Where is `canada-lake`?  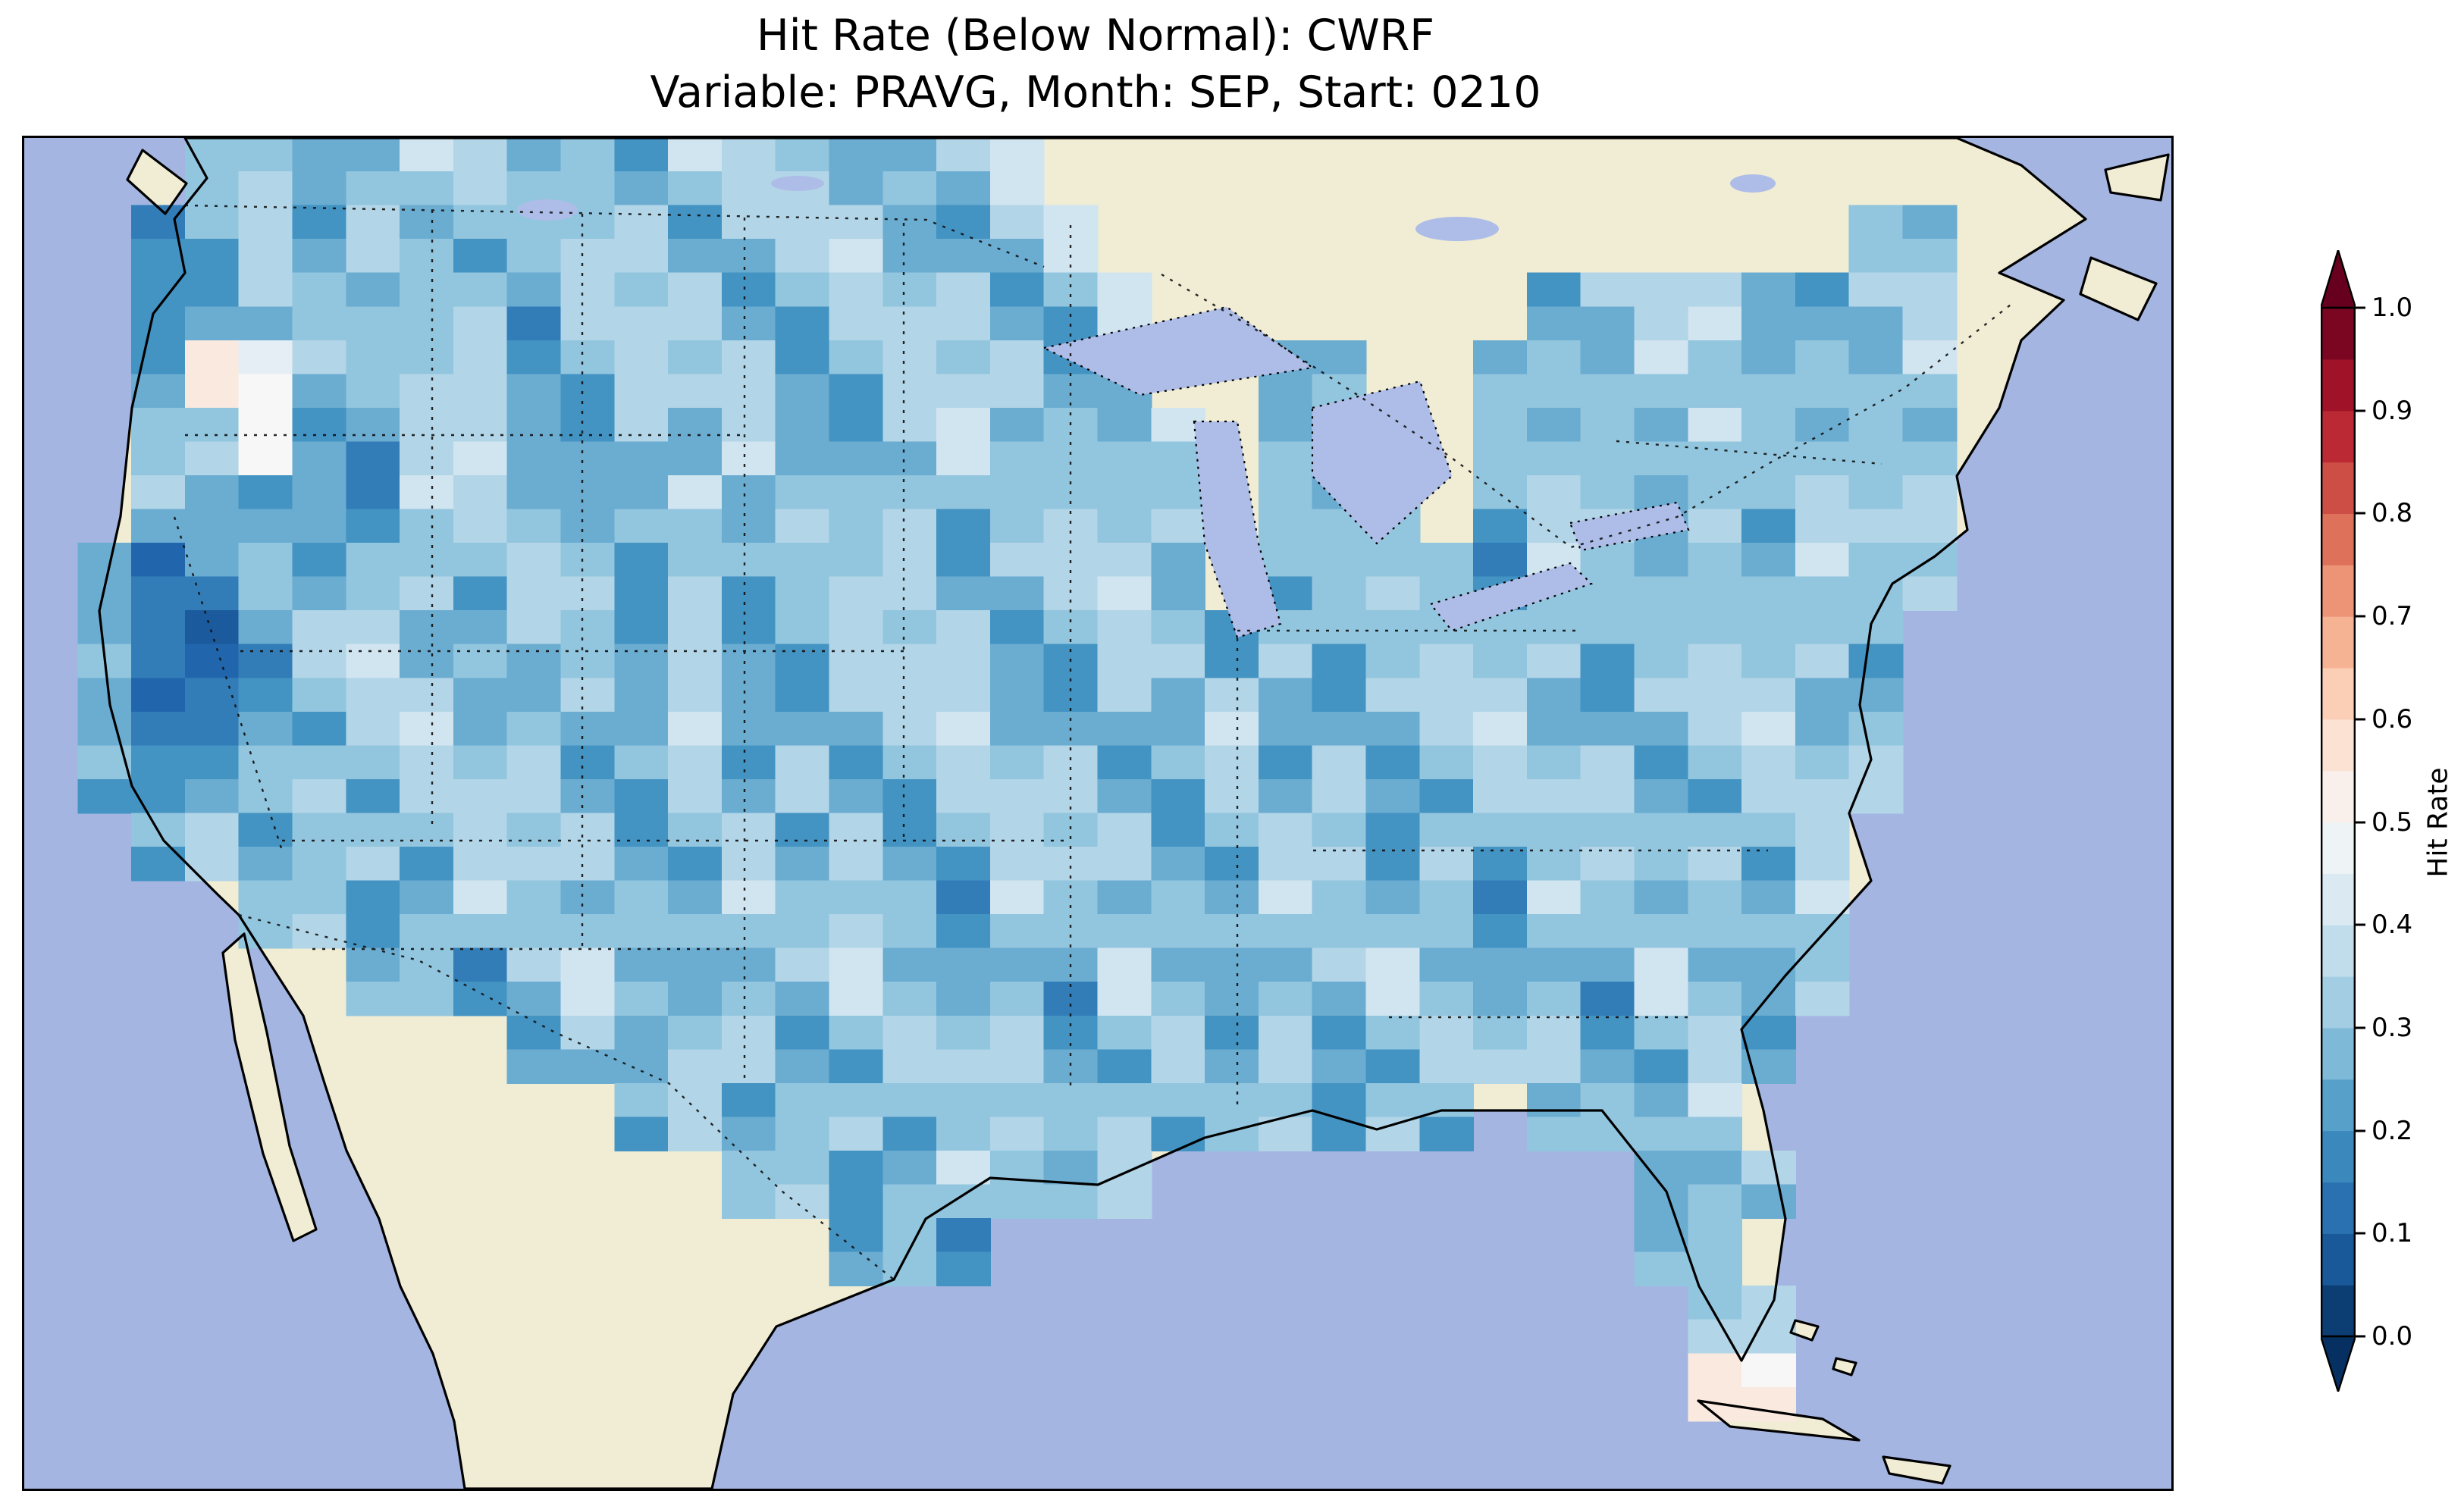
canada-lake is located at coordinates (1457, 229).